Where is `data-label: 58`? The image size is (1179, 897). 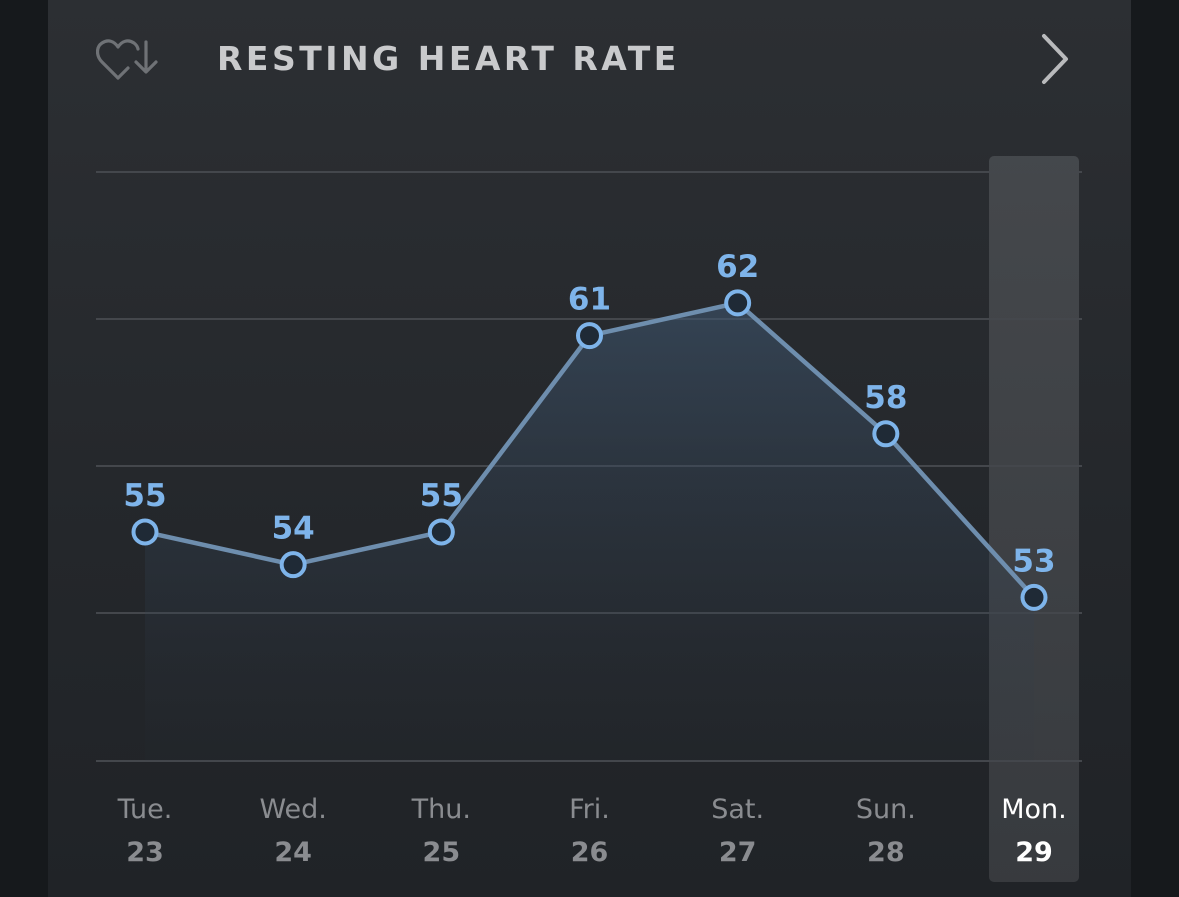 data-label: 58 is located at coordinates (885, 398).